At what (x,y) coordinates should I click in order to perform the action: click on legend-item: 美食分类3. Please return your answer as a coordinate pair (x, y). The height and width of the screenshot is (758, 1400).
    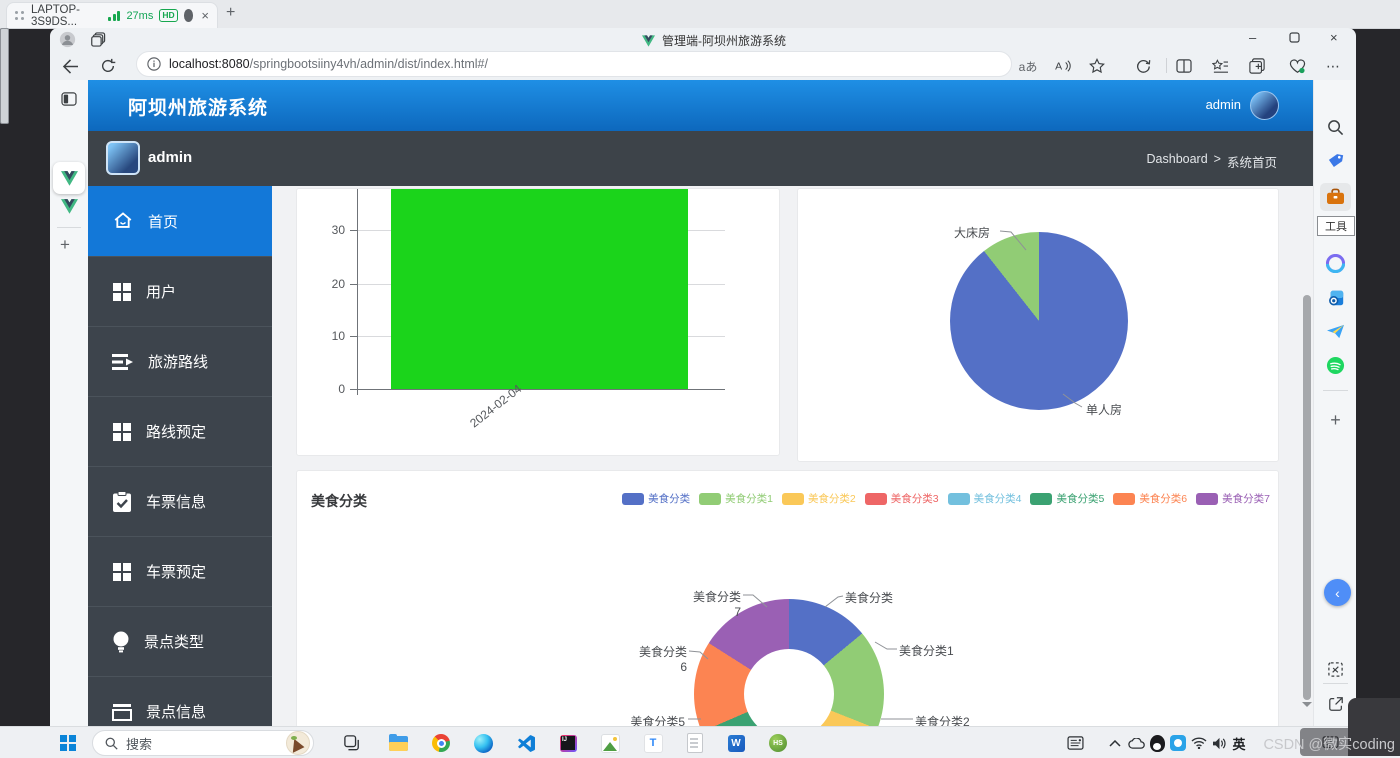
    Looking at the image, I should click on (901, 498).